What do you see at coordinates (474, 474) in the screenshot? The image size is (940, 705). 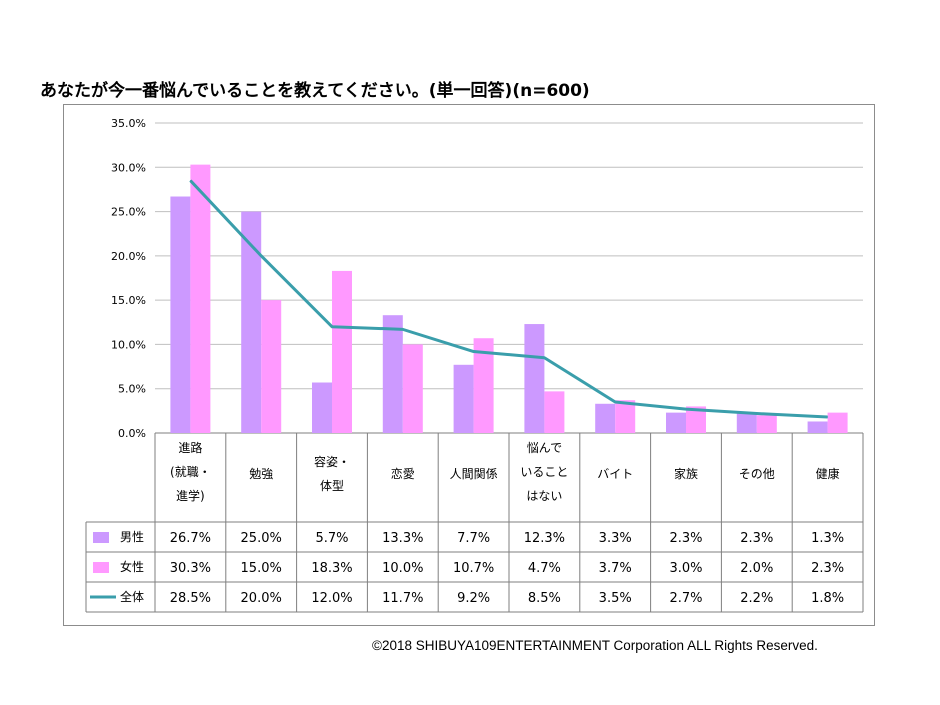 I see `category-label: 人間関係` at bounding box center [474, 474].